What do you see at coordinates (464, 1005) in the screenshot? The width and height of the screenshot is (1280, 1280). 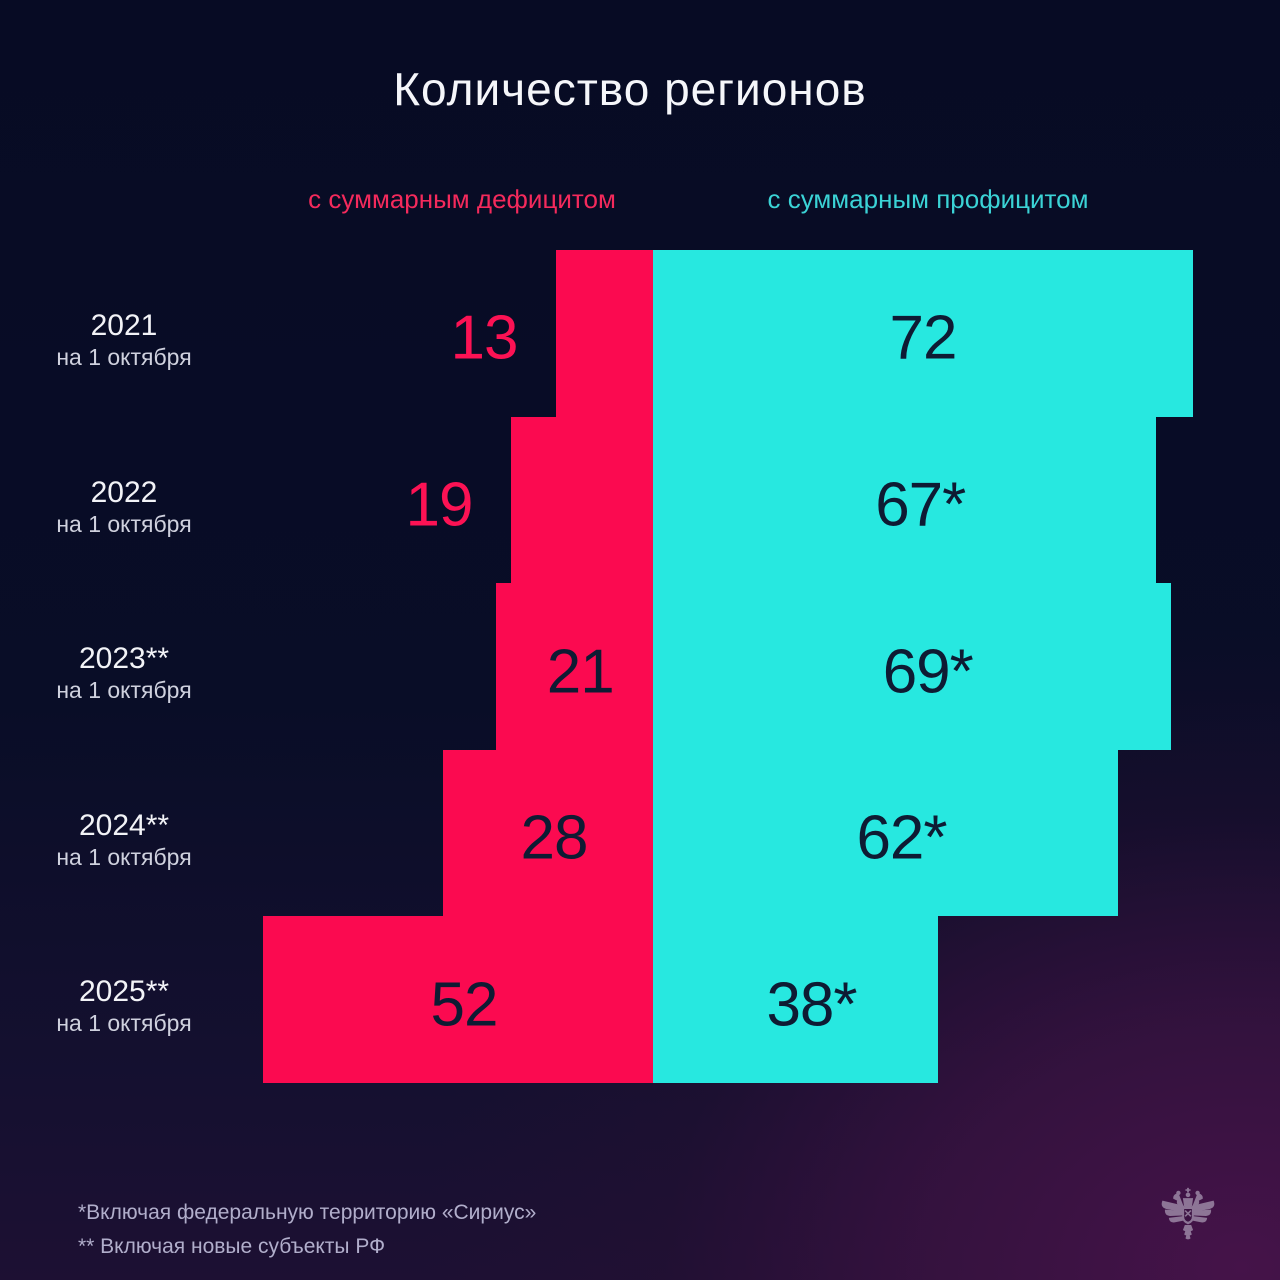 I see `deficit-value-label: 52` at bounding box center [464, 1005].